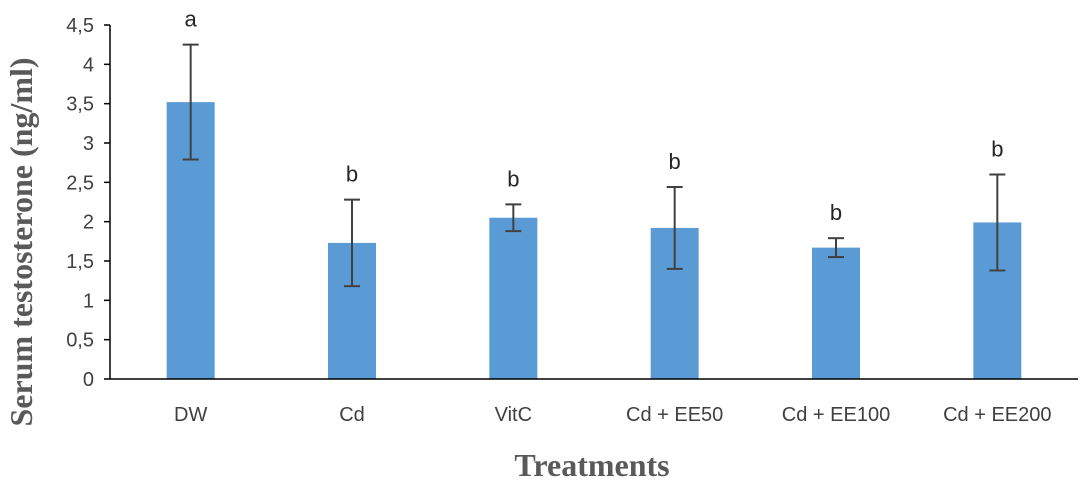  Describe the element at coordinates (191, 19) in the screenshot. I see `significance-label: a` at that location.